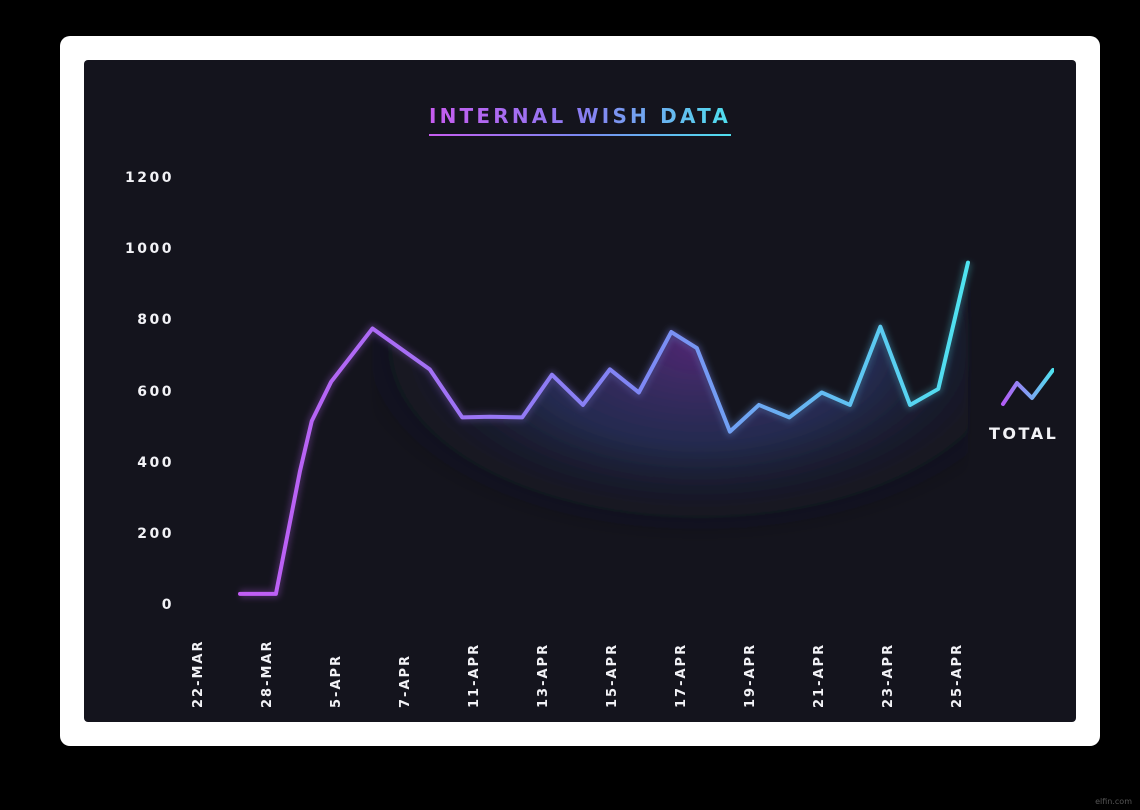  What do you see at coordinates (155, 533) in the screenshot?
I see `y-tick-label: 200` at bounding box center [155, 533].